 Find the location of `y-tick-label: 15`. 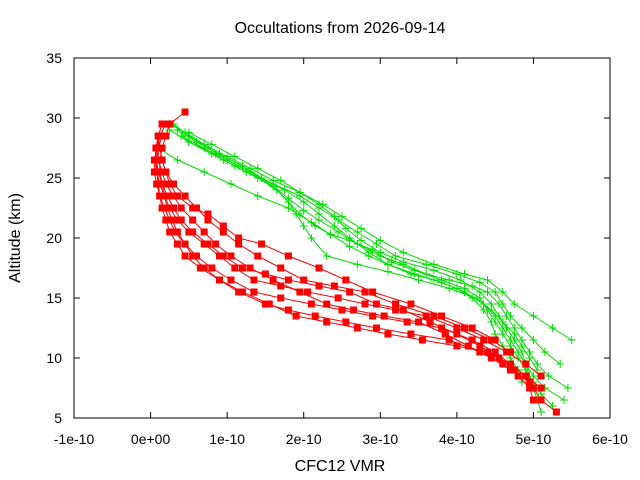

y-tick-label: 15 is located at coordinates (54, 298).